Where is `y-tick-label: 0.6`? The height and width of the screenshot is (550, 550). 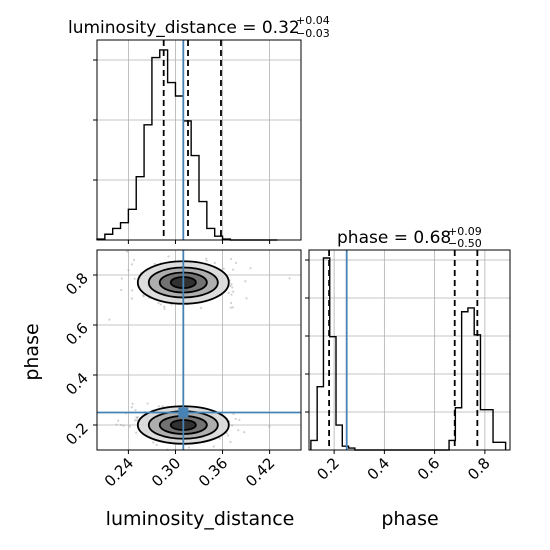 y-tick-label: 0.6 is located at coordinates (77, 334).